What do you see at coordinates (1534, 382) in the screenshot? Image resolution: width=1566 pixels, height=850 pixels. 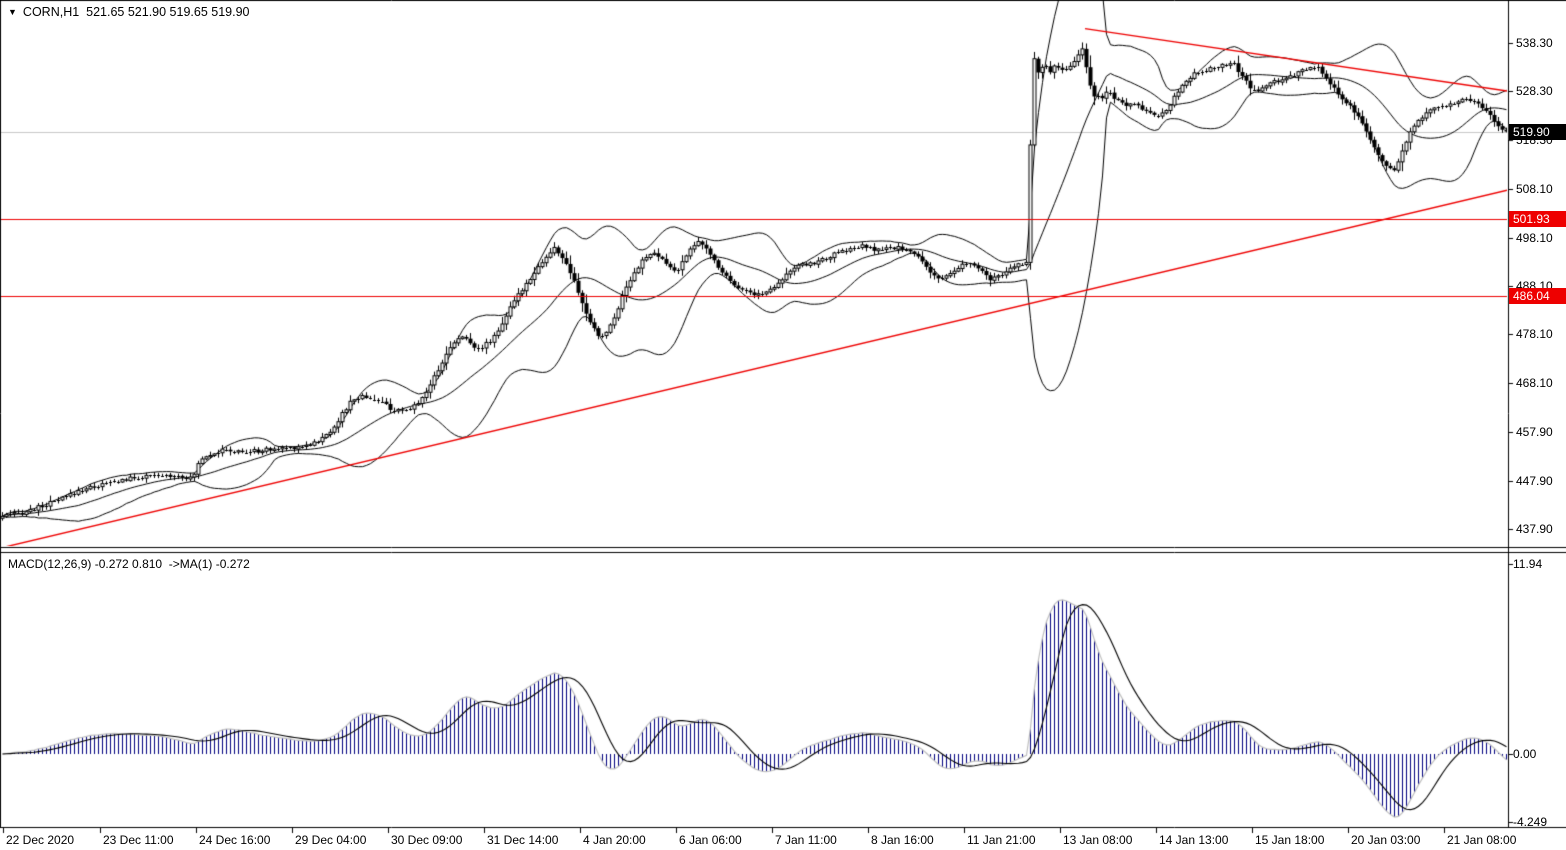 I see `price-axis-label: 468.10` at bounding box center [1534, 382].